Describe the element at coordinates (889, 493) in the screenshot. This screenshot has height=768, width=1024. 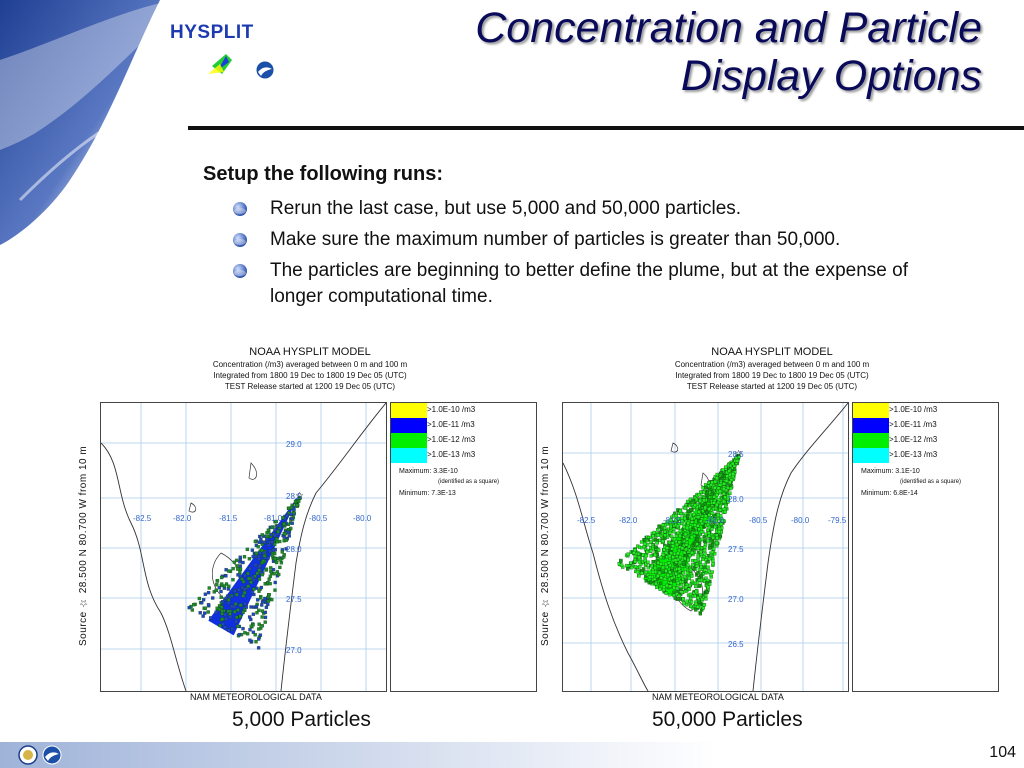
I see `minimum-value: Minimum: 6.8E-14` at that location.